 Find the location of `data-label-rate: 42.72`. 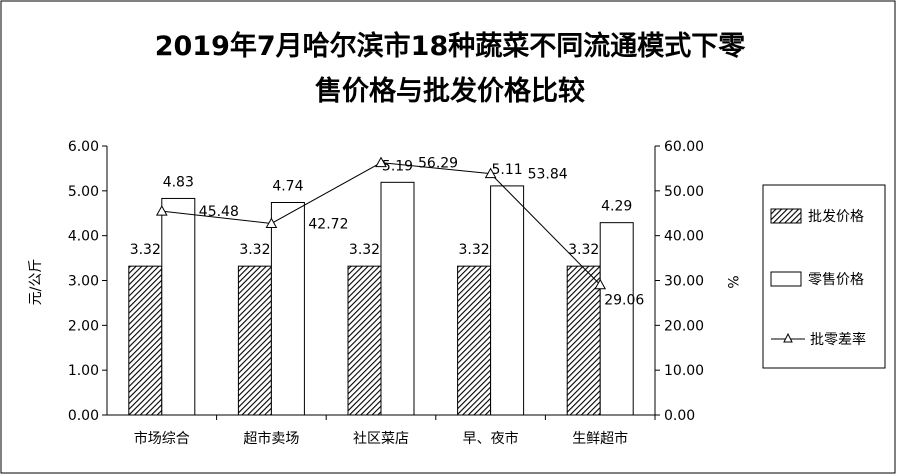

data-label-rate: 42.72 is located at coordinates (328, 224).